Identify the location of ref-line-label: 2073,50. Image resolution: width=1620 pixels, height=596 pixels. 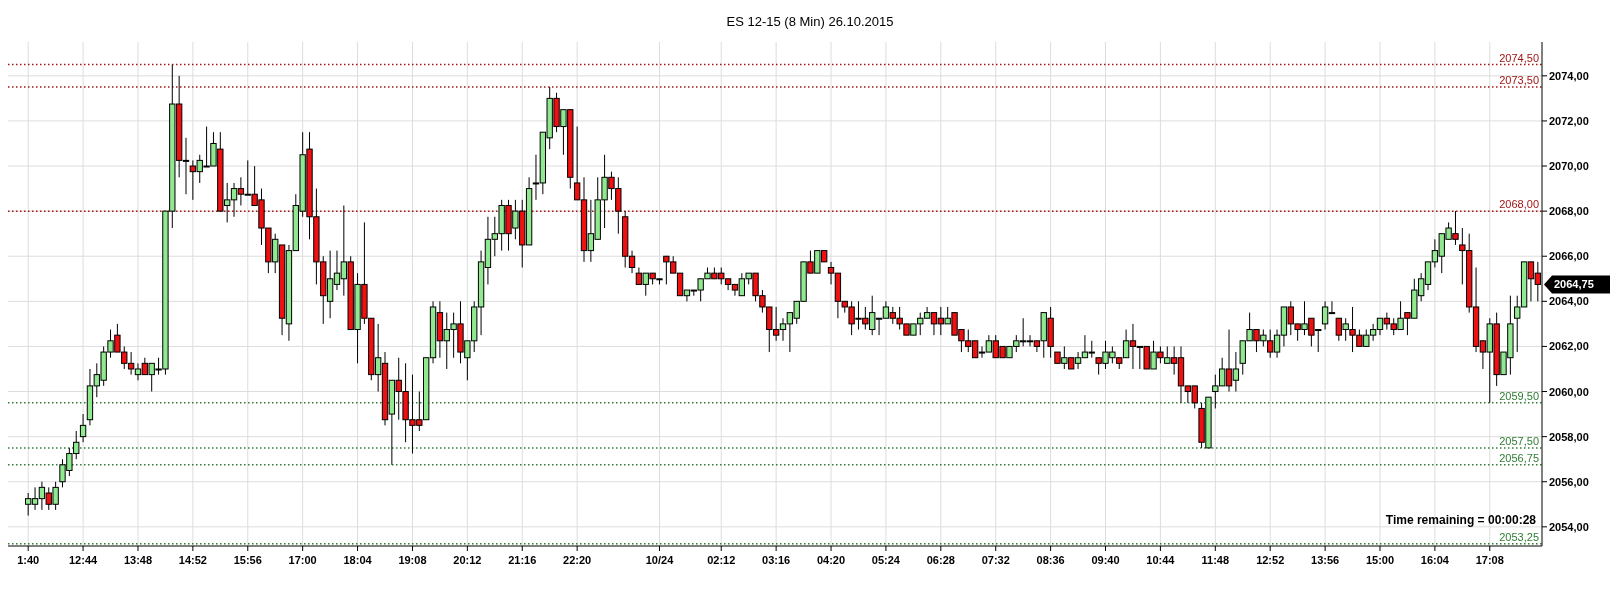
(1519, 80).